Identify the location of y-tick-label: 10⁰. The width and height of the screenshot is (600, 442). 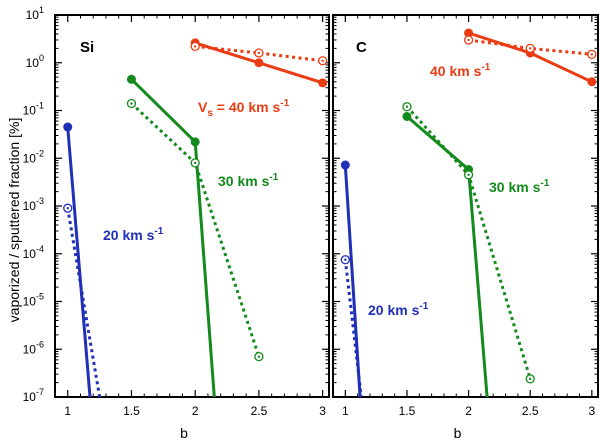
(35, 61).